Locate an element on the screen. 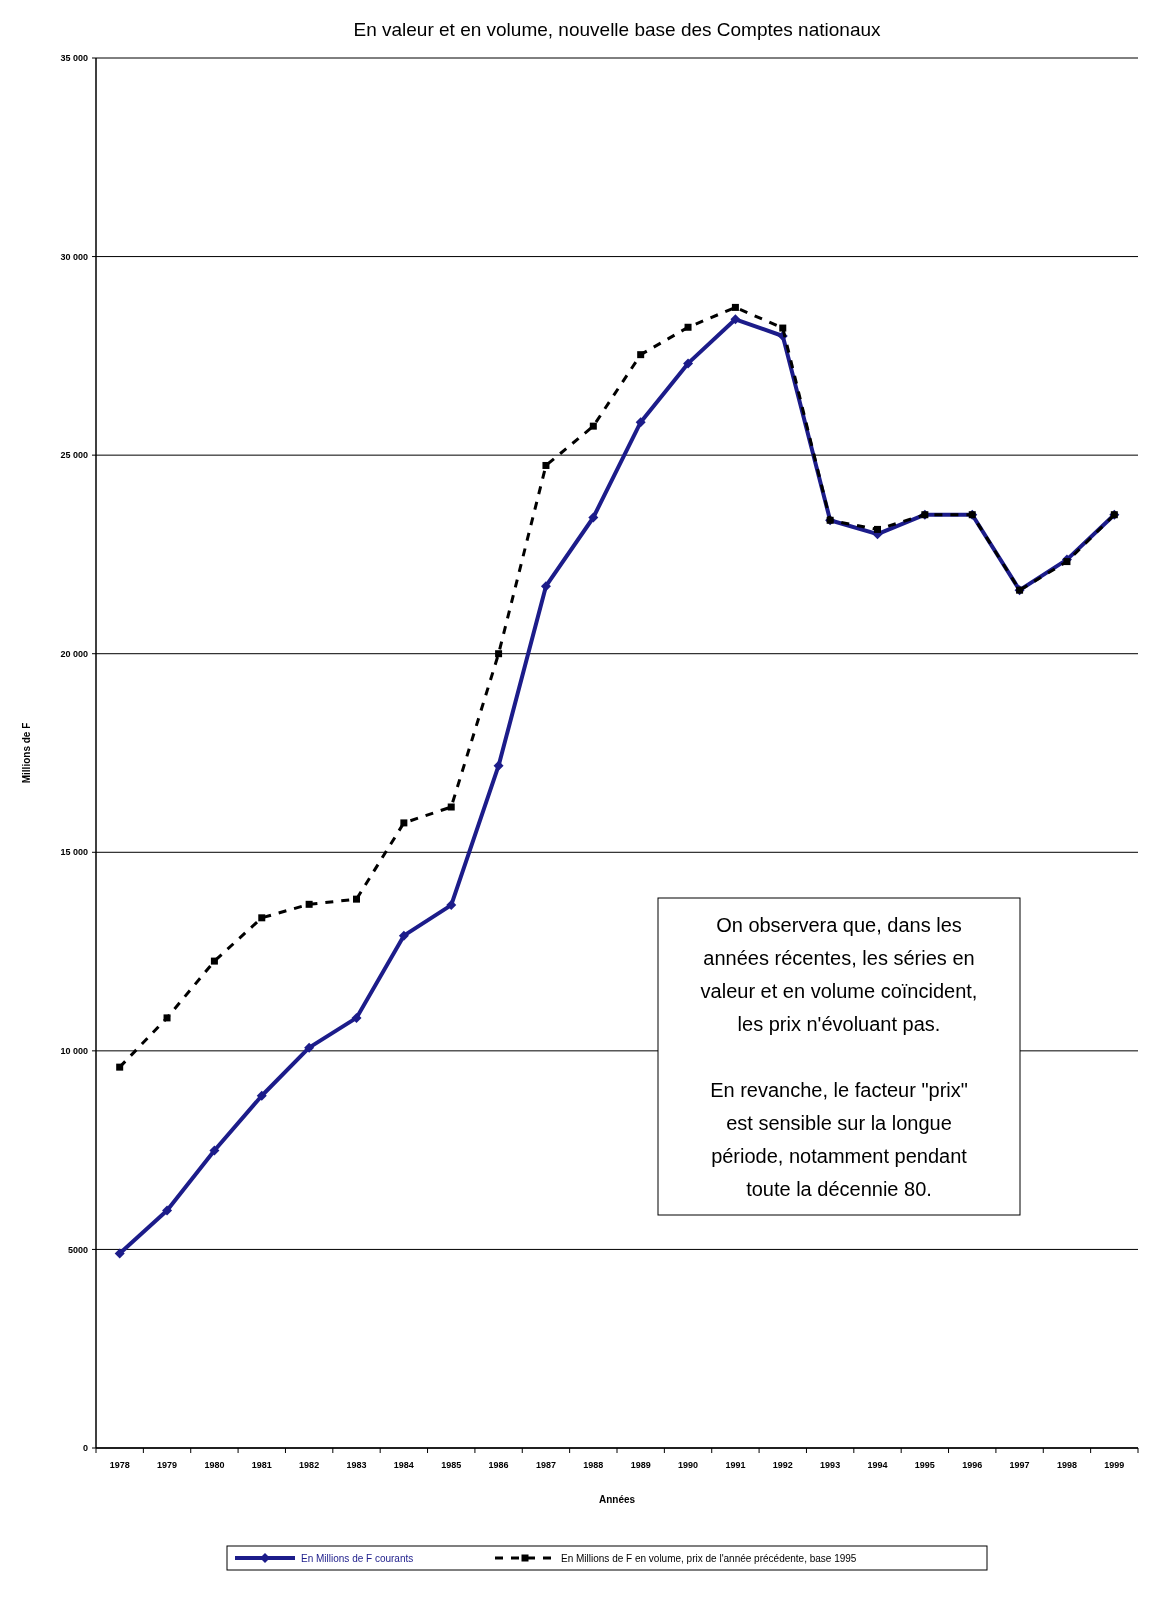 Image resolution: width=1154 pixels, height=1599 pixels. x-axis-title: Années is located at coordinates (617, 1499).